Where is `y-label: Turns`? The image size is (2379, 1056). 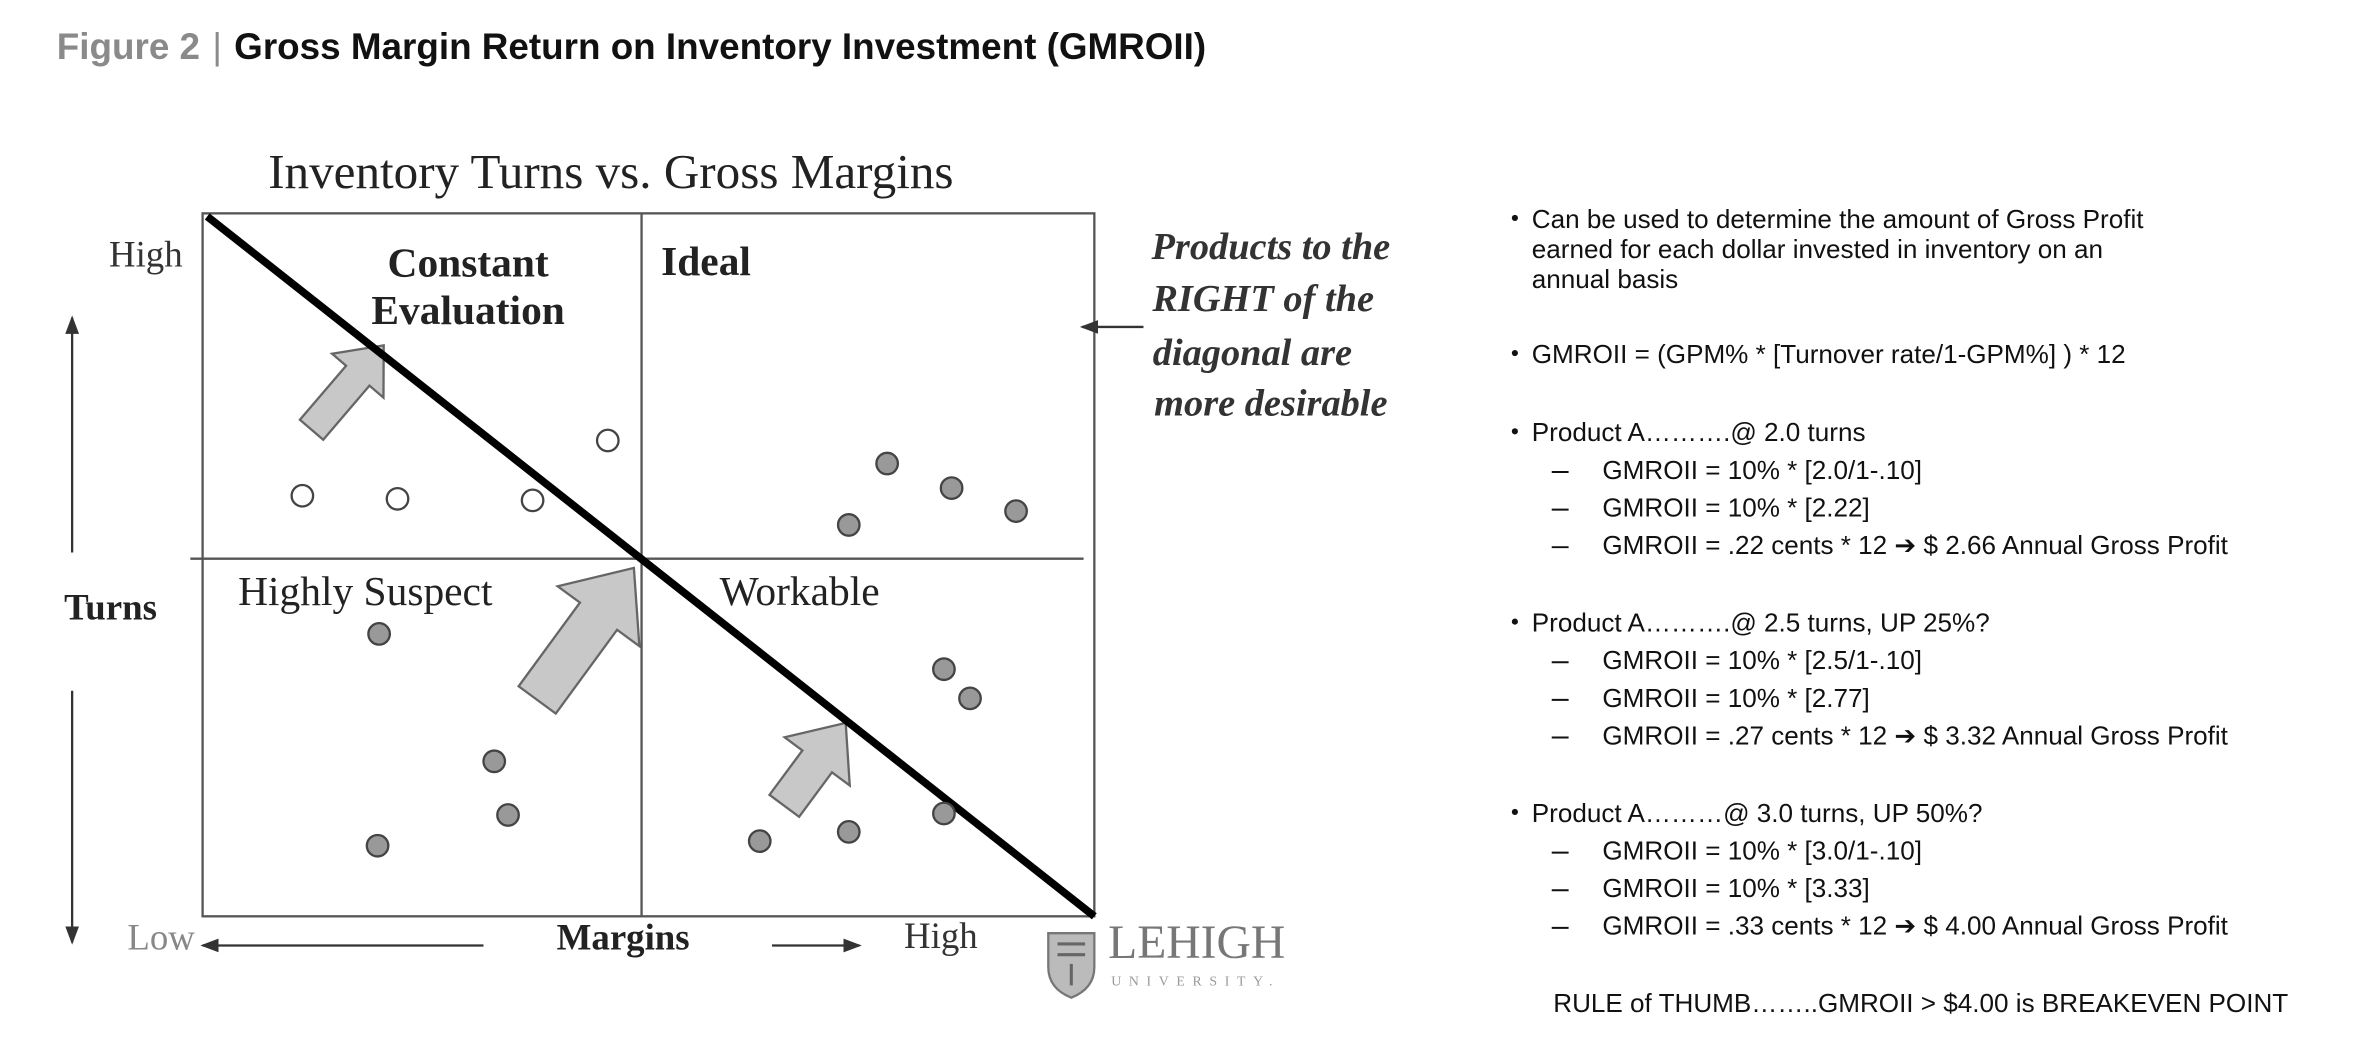
y-label: Turns is located at coordinates (110, 606).